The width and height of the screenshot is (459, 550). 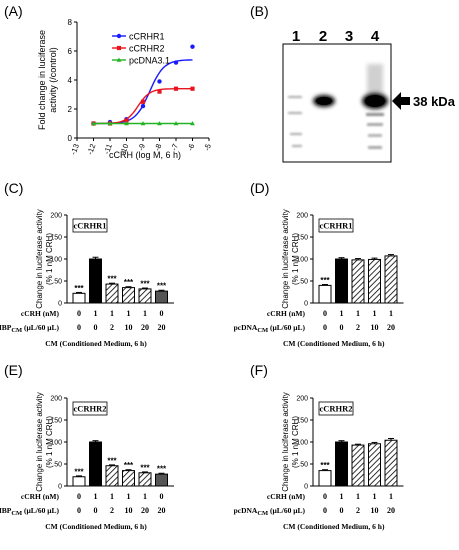 What do you see at coordinates (334, 343) in the screenshot?
I see `chart-footer: CM (Conditioned Medium, 6 h)` at bounding box center [334, 343].